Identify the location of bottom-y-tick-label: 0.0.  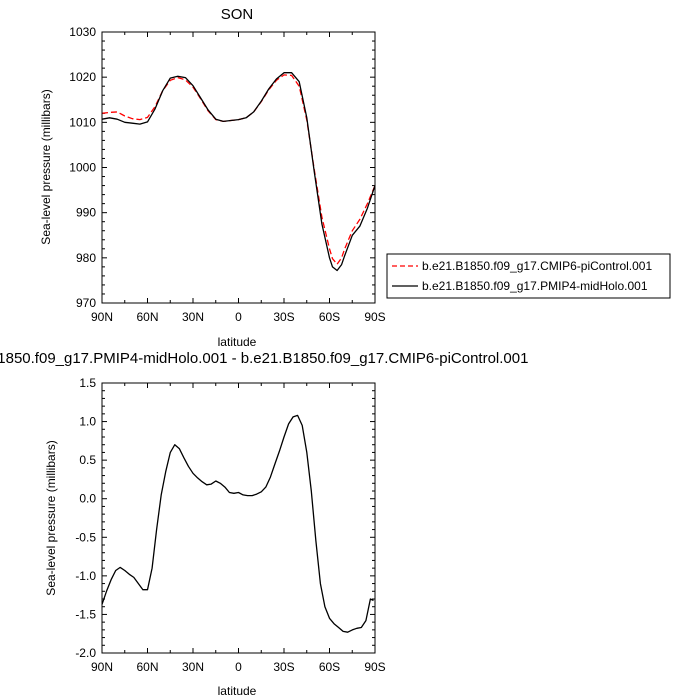
(87, 499).